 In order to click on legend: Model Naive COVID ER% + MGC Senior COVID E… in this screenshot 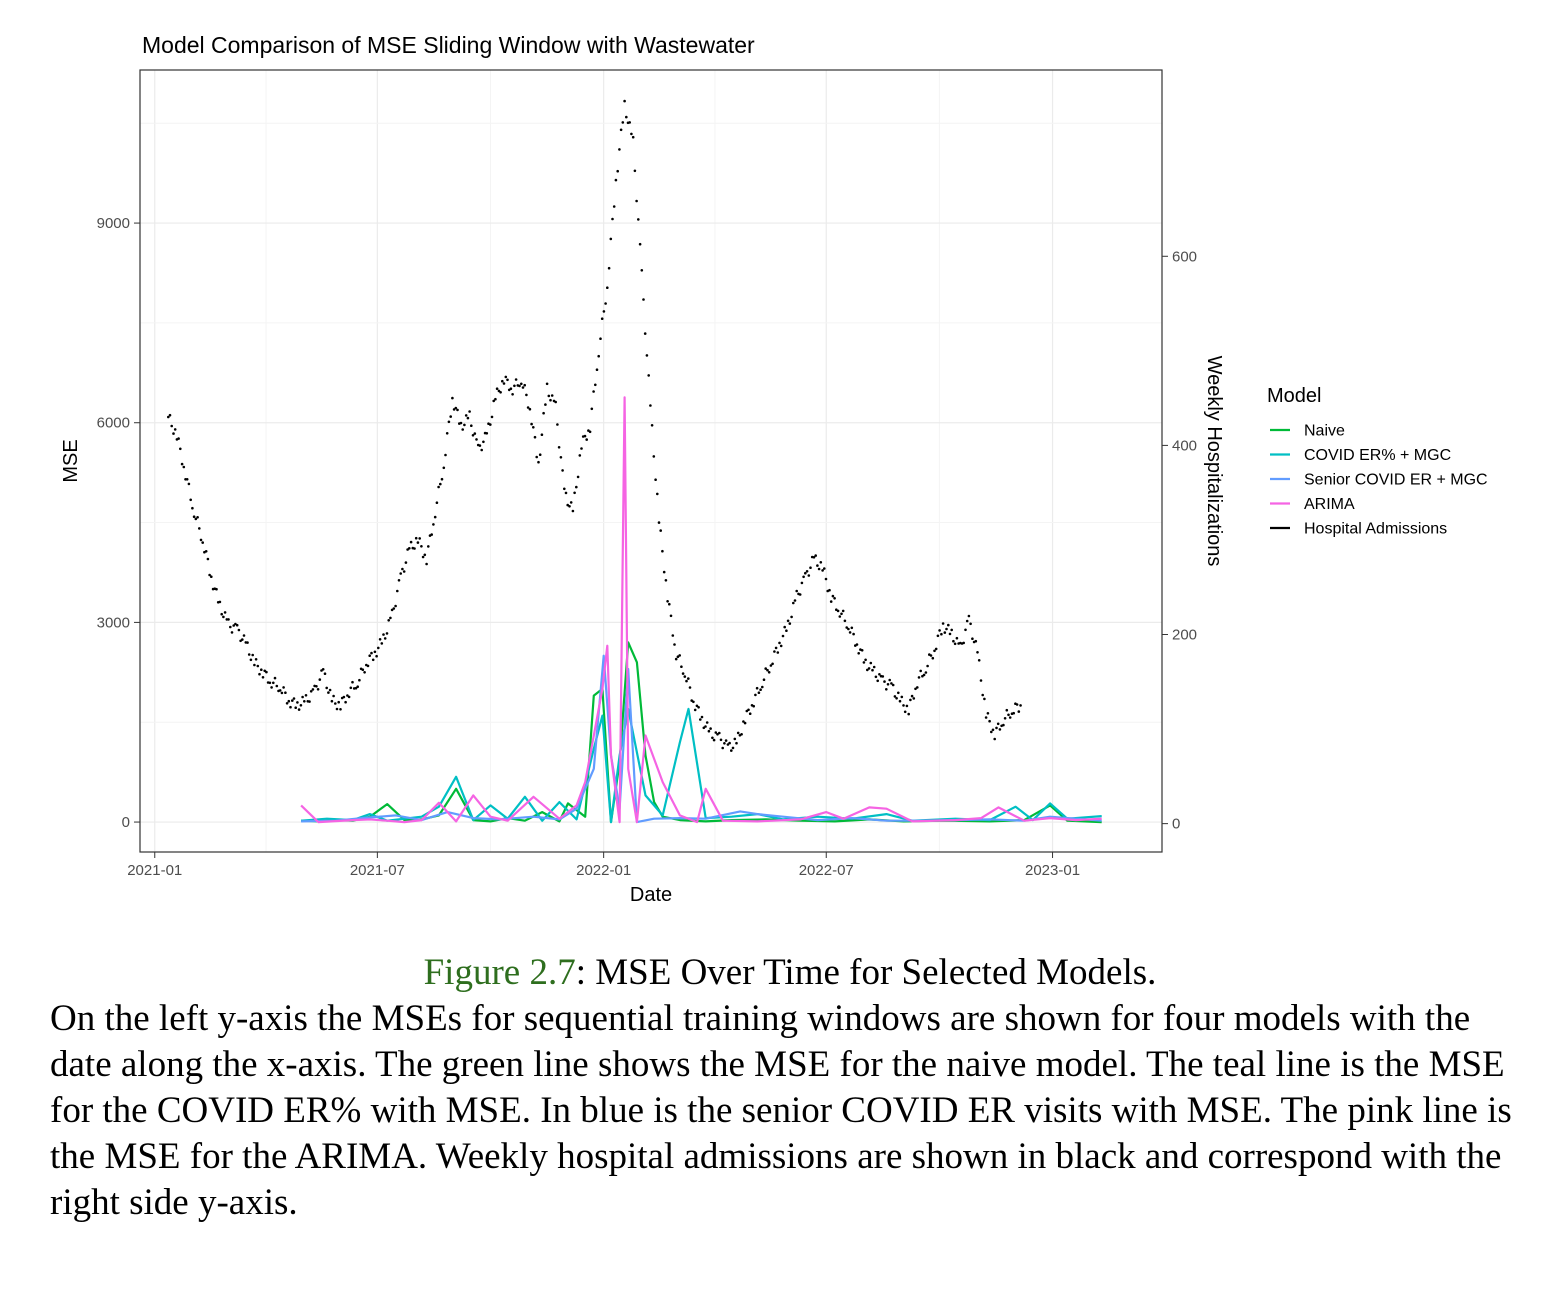, I will do `click(1377, 461)`.